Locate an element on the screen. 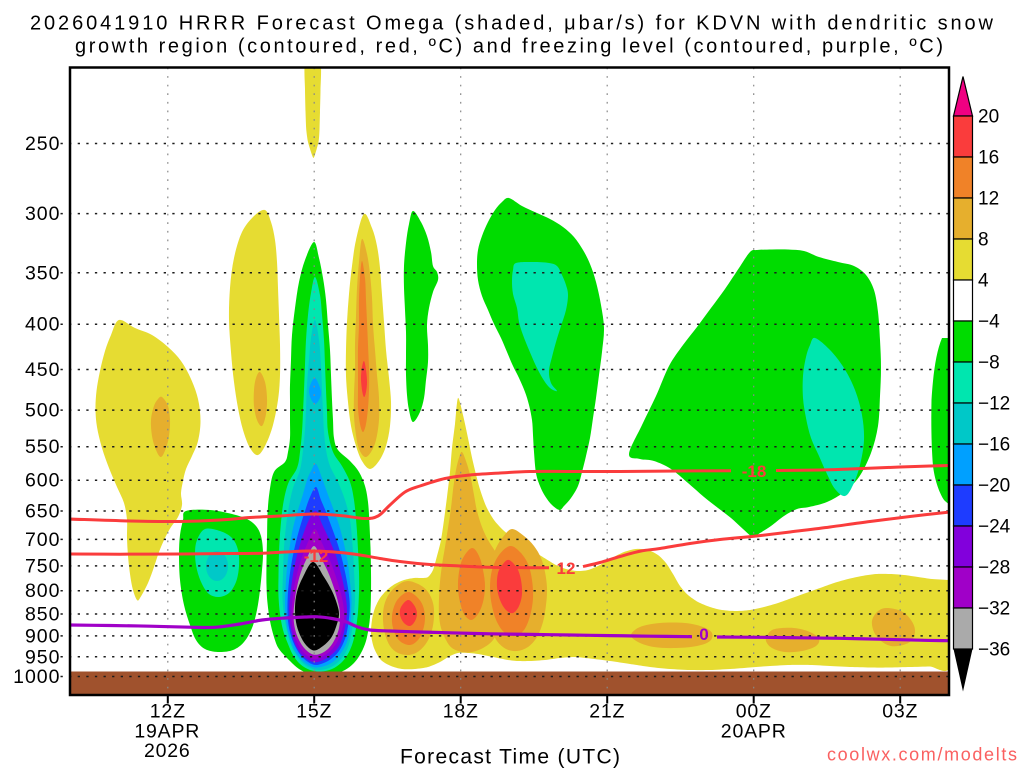  svg-text: 8 is located at coordinates (983, 240).